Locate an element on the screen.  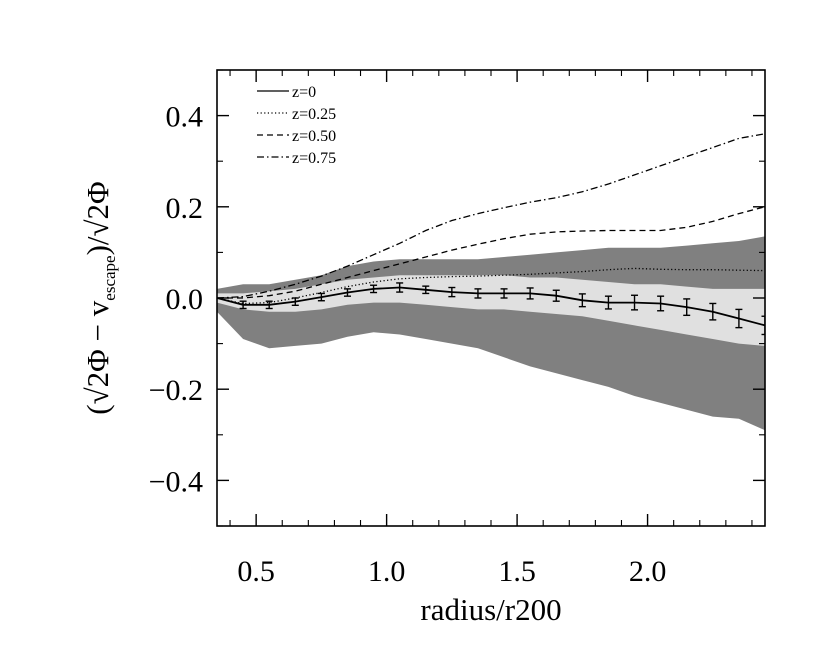
y-tick-label: −0.2 is located at coordinates (176, 390).